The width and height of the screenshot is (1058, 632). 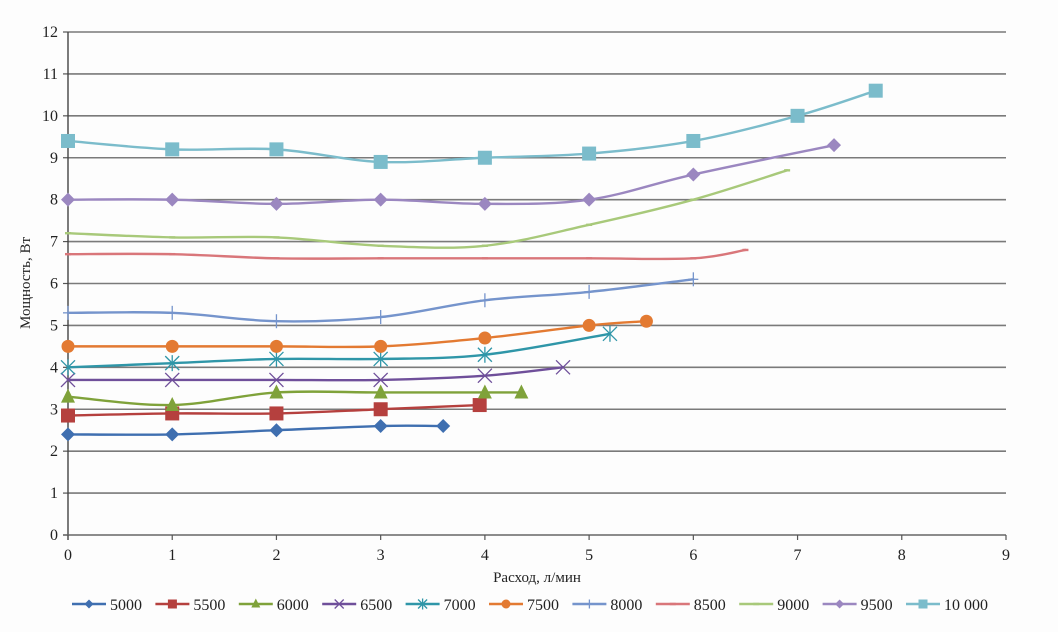 I want to click on legend-label: 9000, so click(x=793, y=605).